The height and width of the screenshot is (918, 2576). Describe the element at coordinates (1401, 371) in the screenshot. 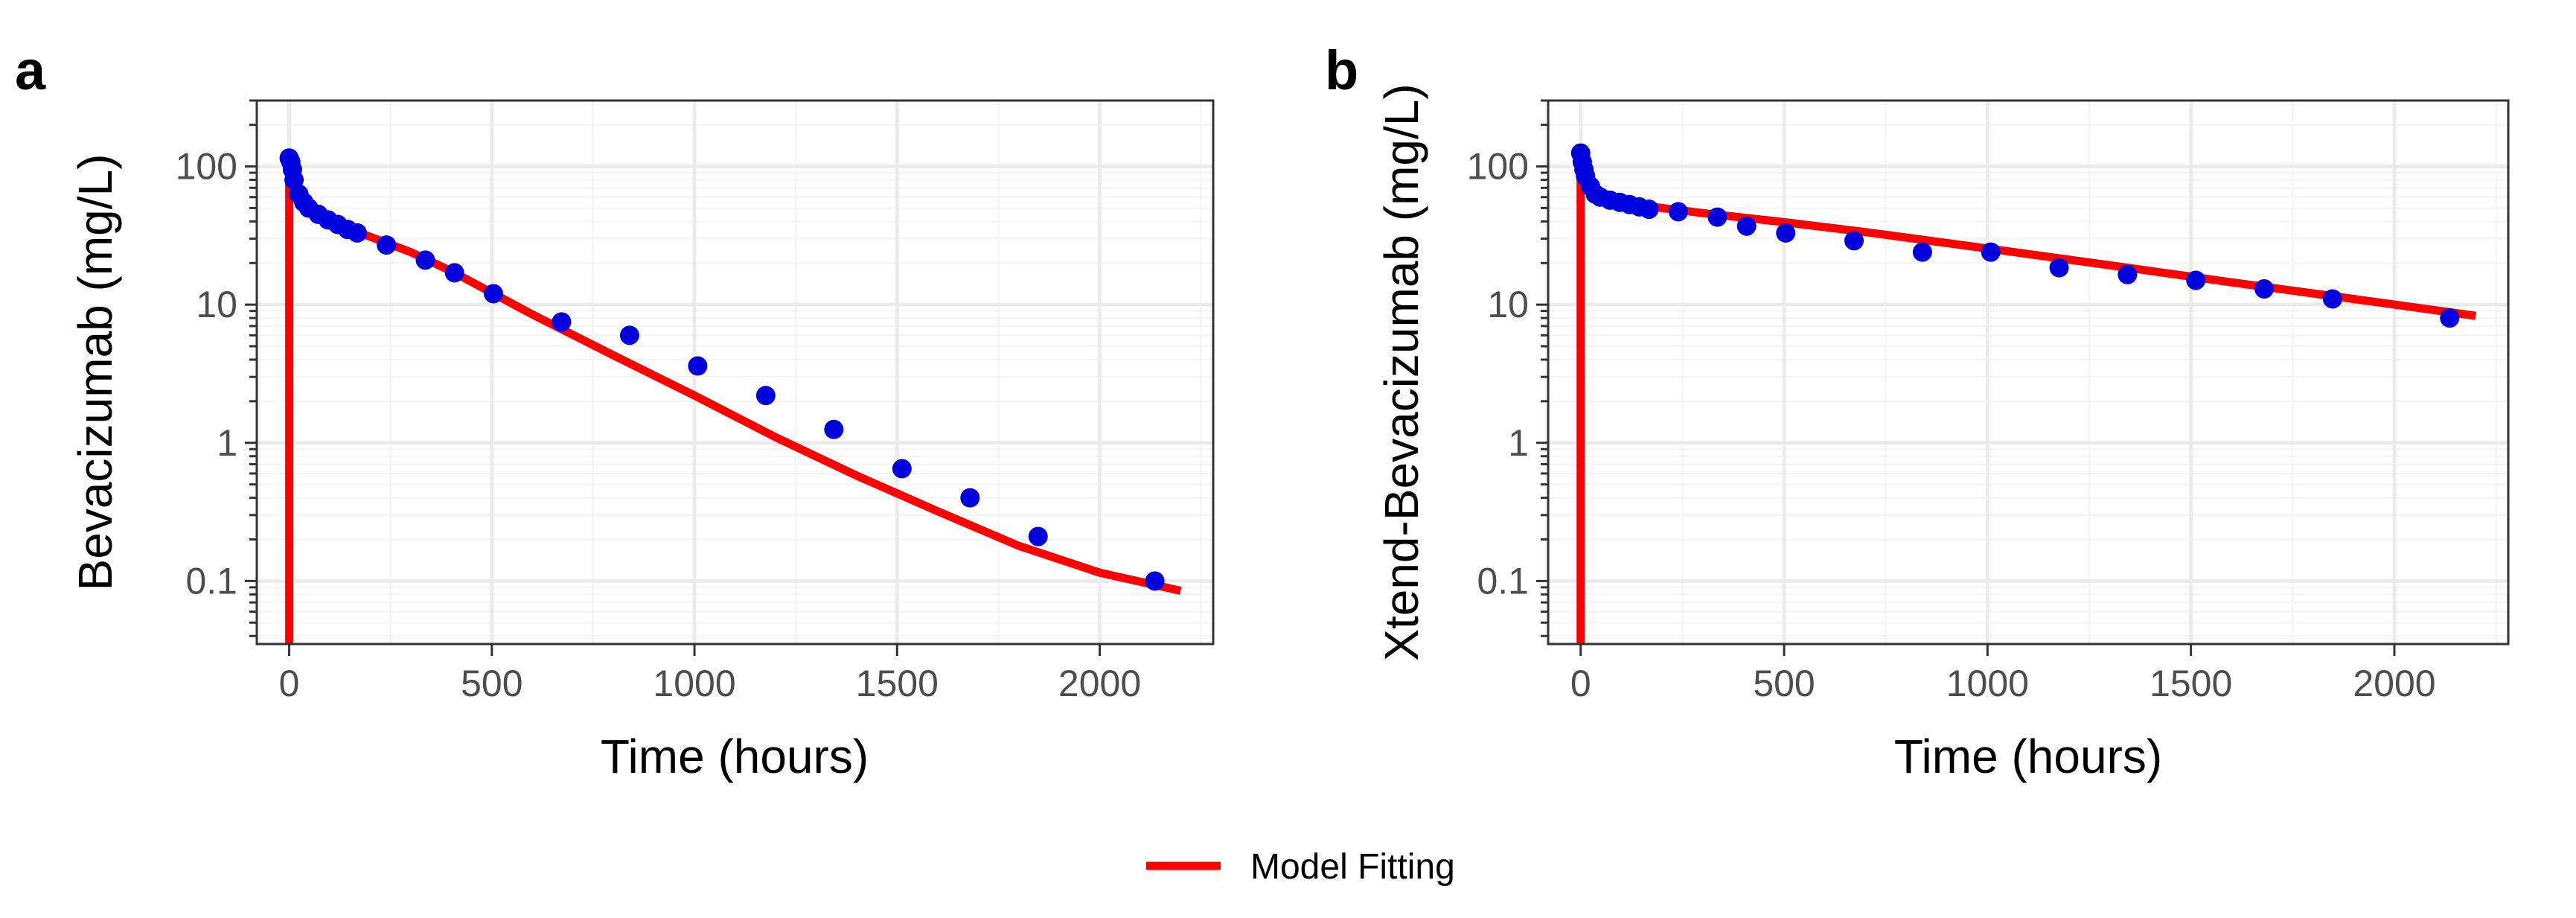

I see `panel-b-y-axis-title: Xtend-Bevacizumab (mg/L)` at that location.